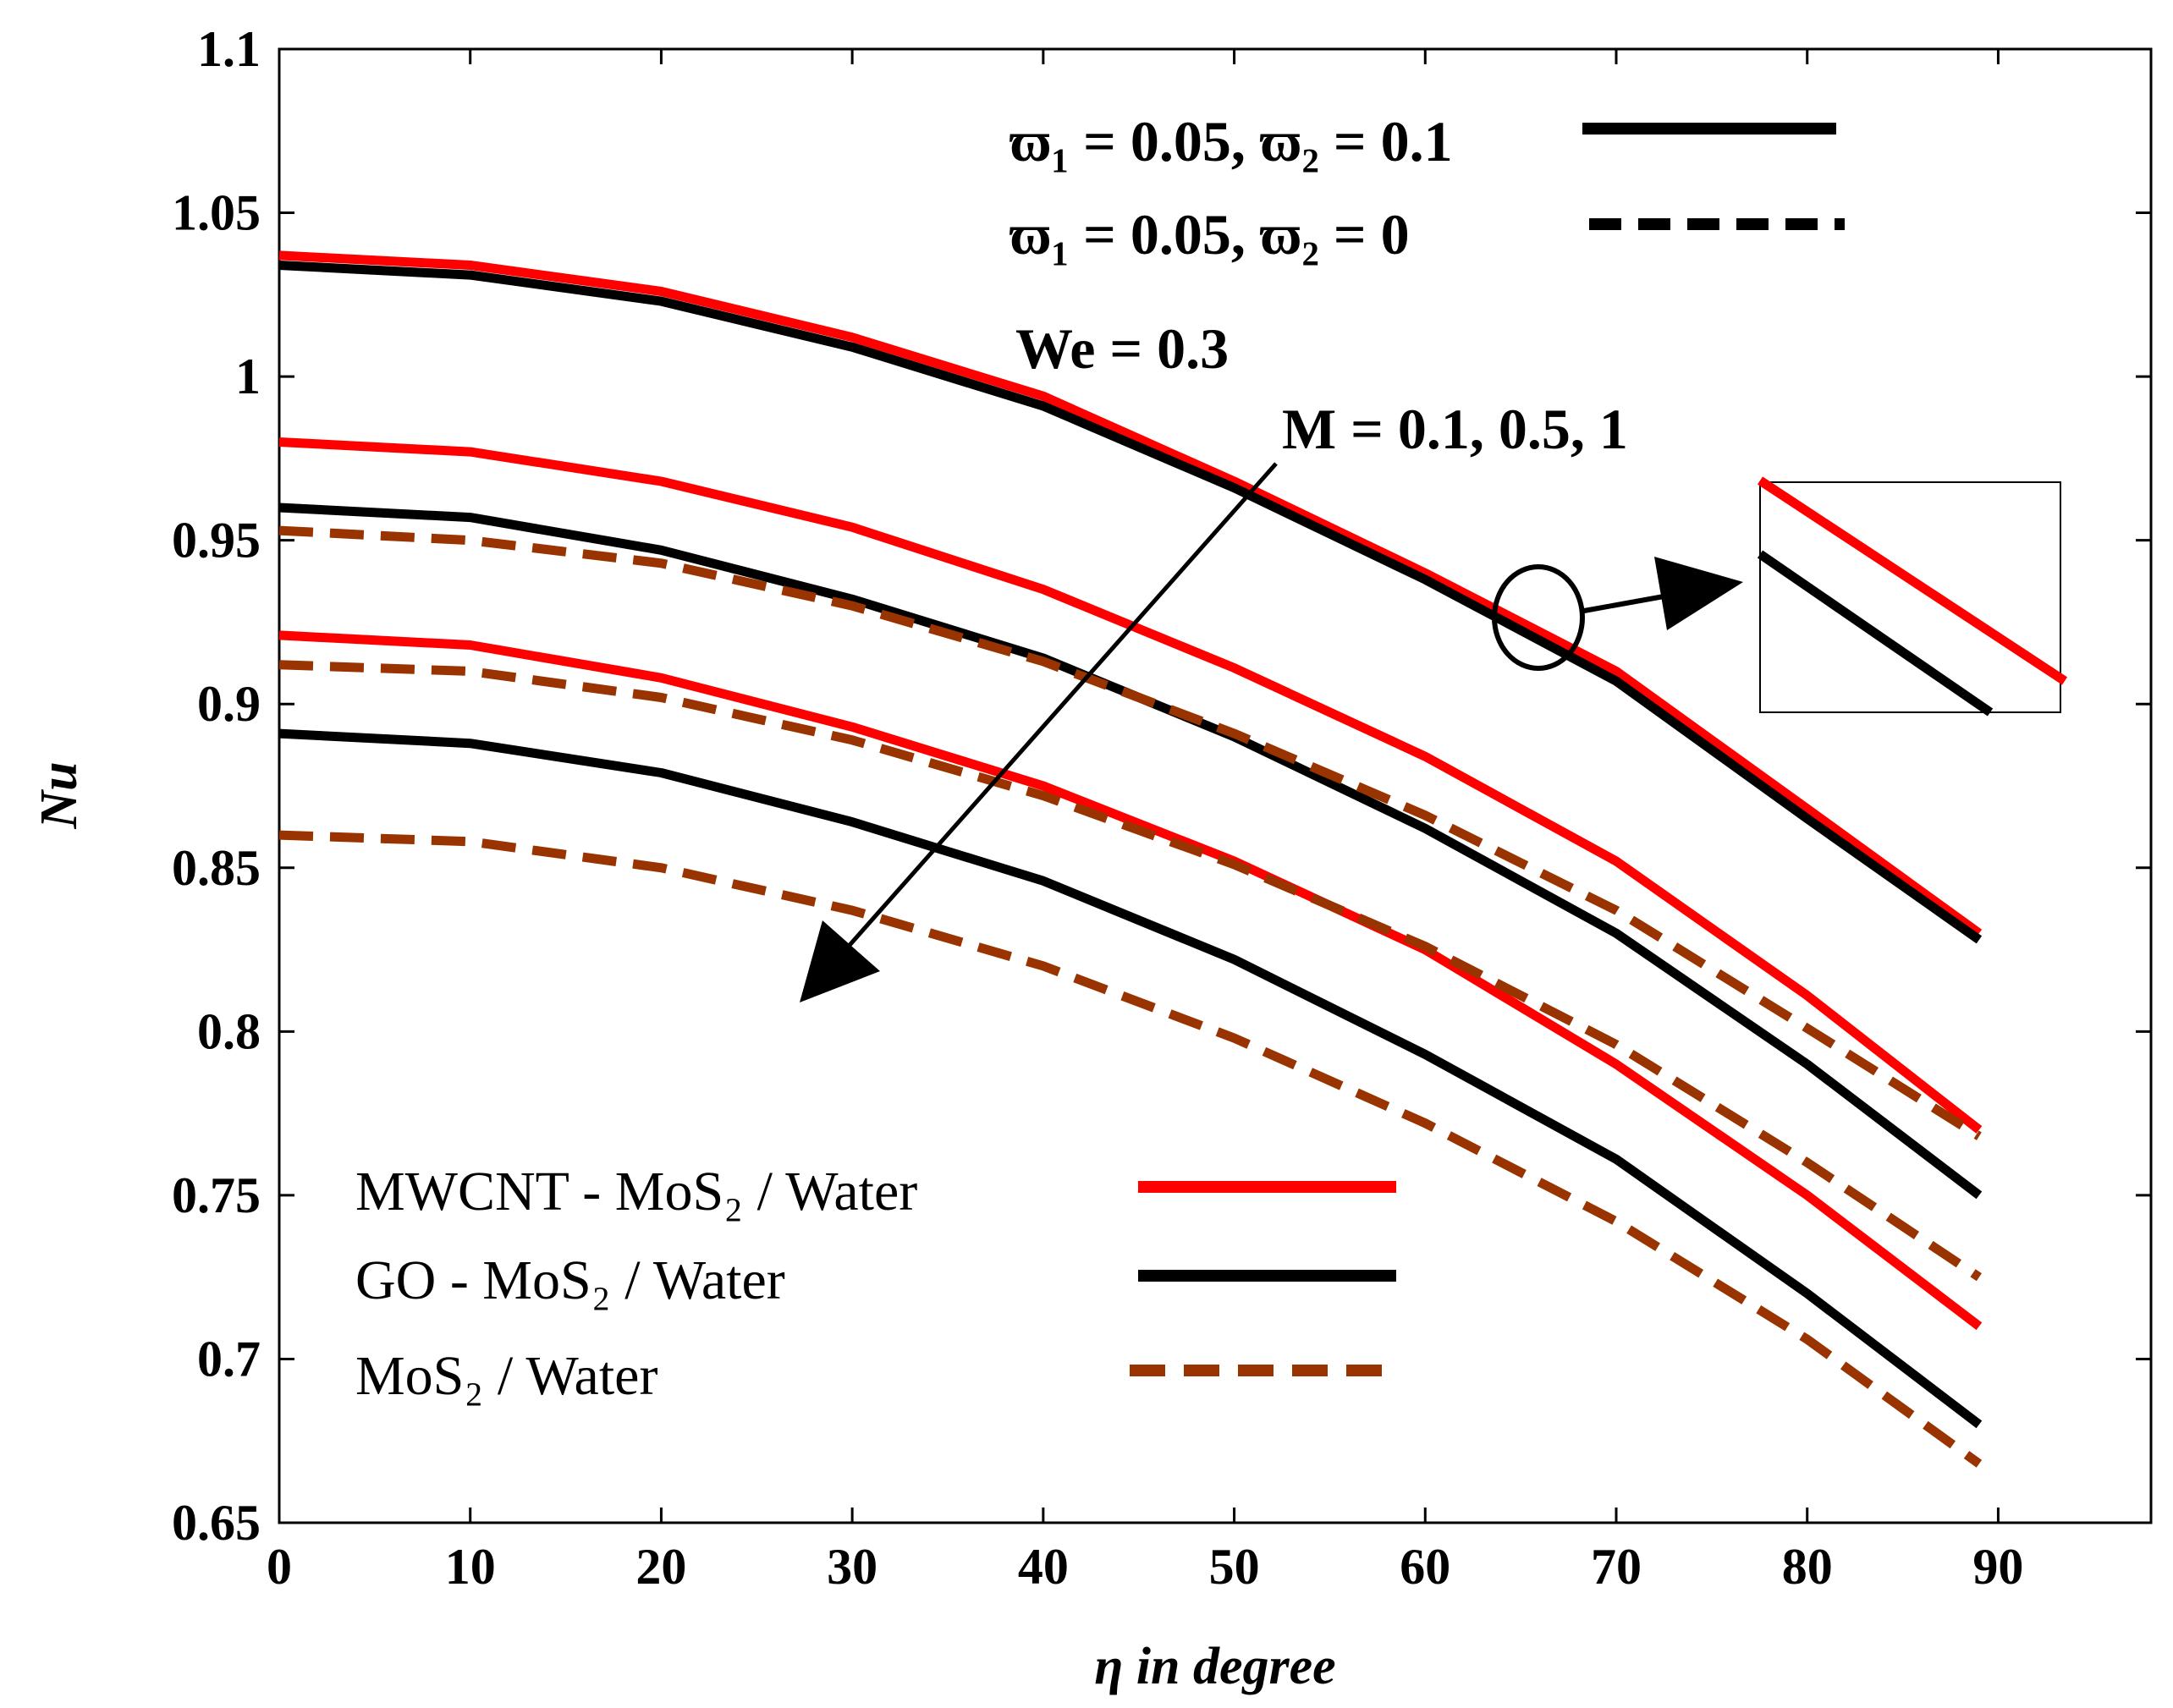  What do you see at coordinates (216, 540) in the screenshot?
I see `y-tick-label-6: 0.95` at bounding box center [216, 540].